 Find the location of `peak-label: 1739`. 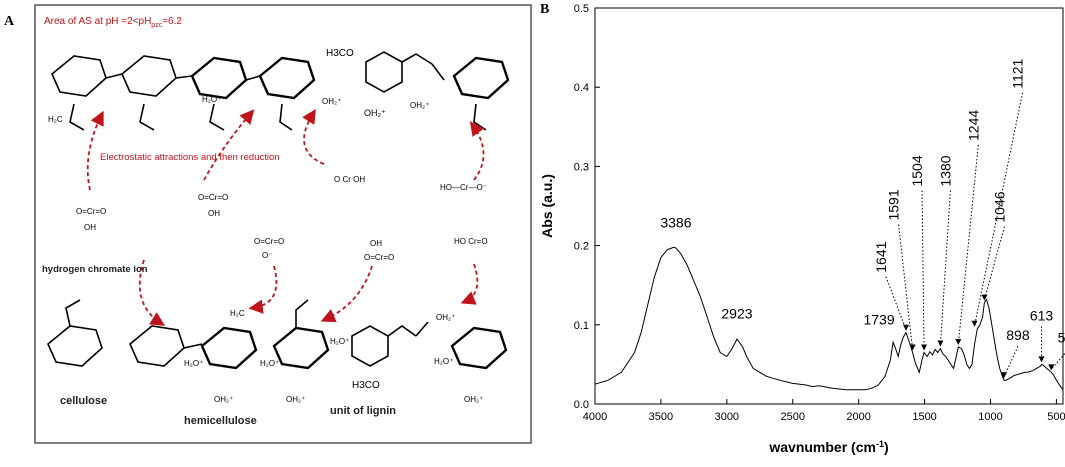

peak-label: 1739 is located at coordinates (878, 320).